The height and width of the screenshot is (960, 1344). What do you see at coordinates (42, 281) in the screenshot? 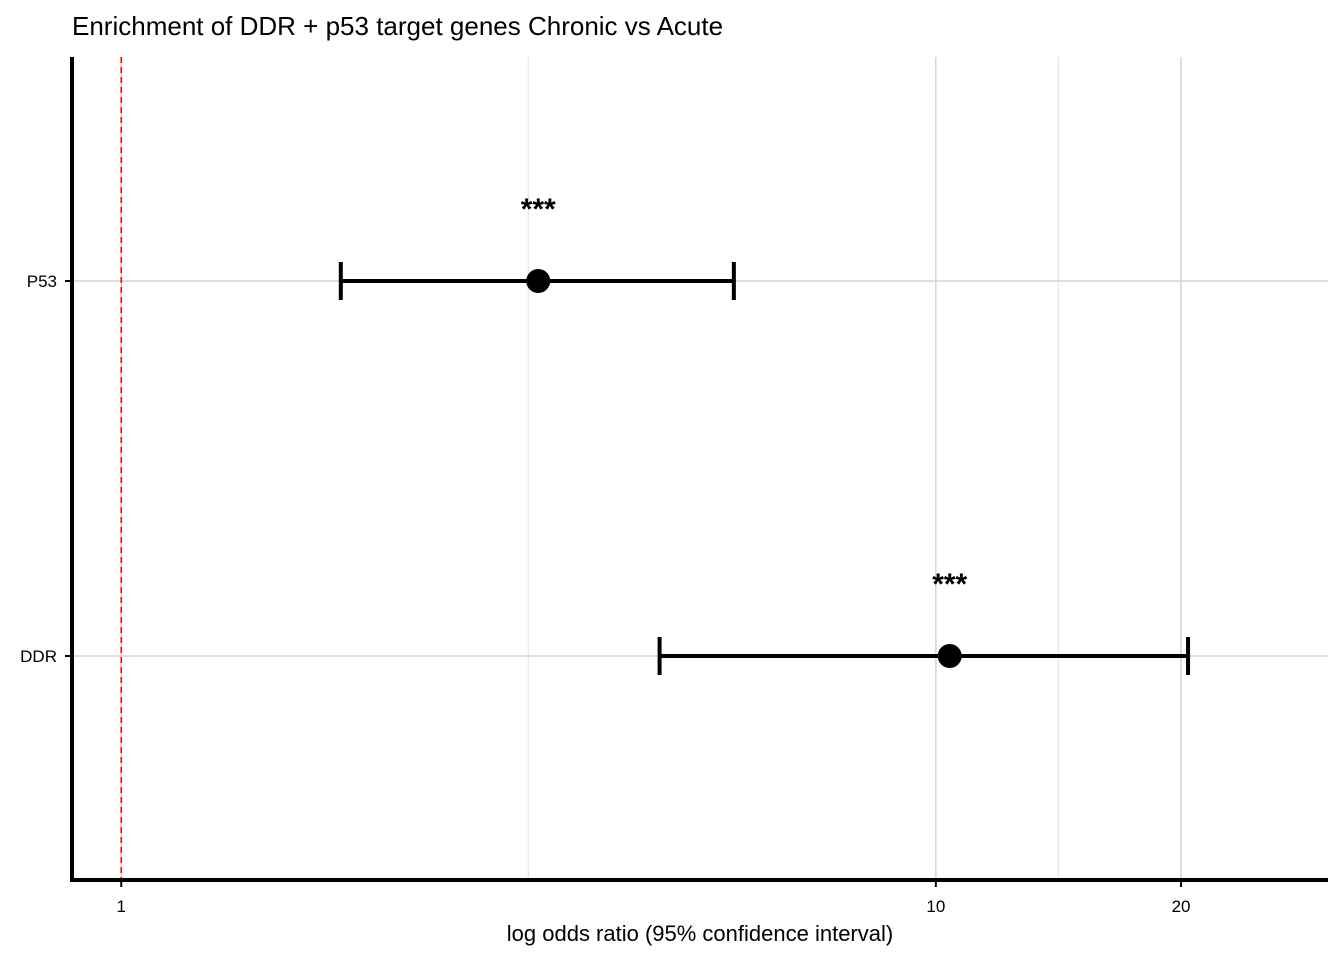
I see `y-tick-label-p53: P53` at bounding box center [42, 281].